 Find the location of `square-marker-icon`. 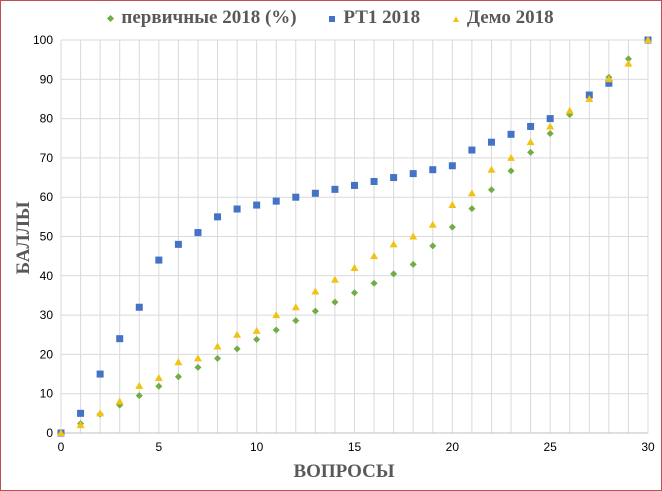

square-marker-icon is located at coordinates (332, 18).